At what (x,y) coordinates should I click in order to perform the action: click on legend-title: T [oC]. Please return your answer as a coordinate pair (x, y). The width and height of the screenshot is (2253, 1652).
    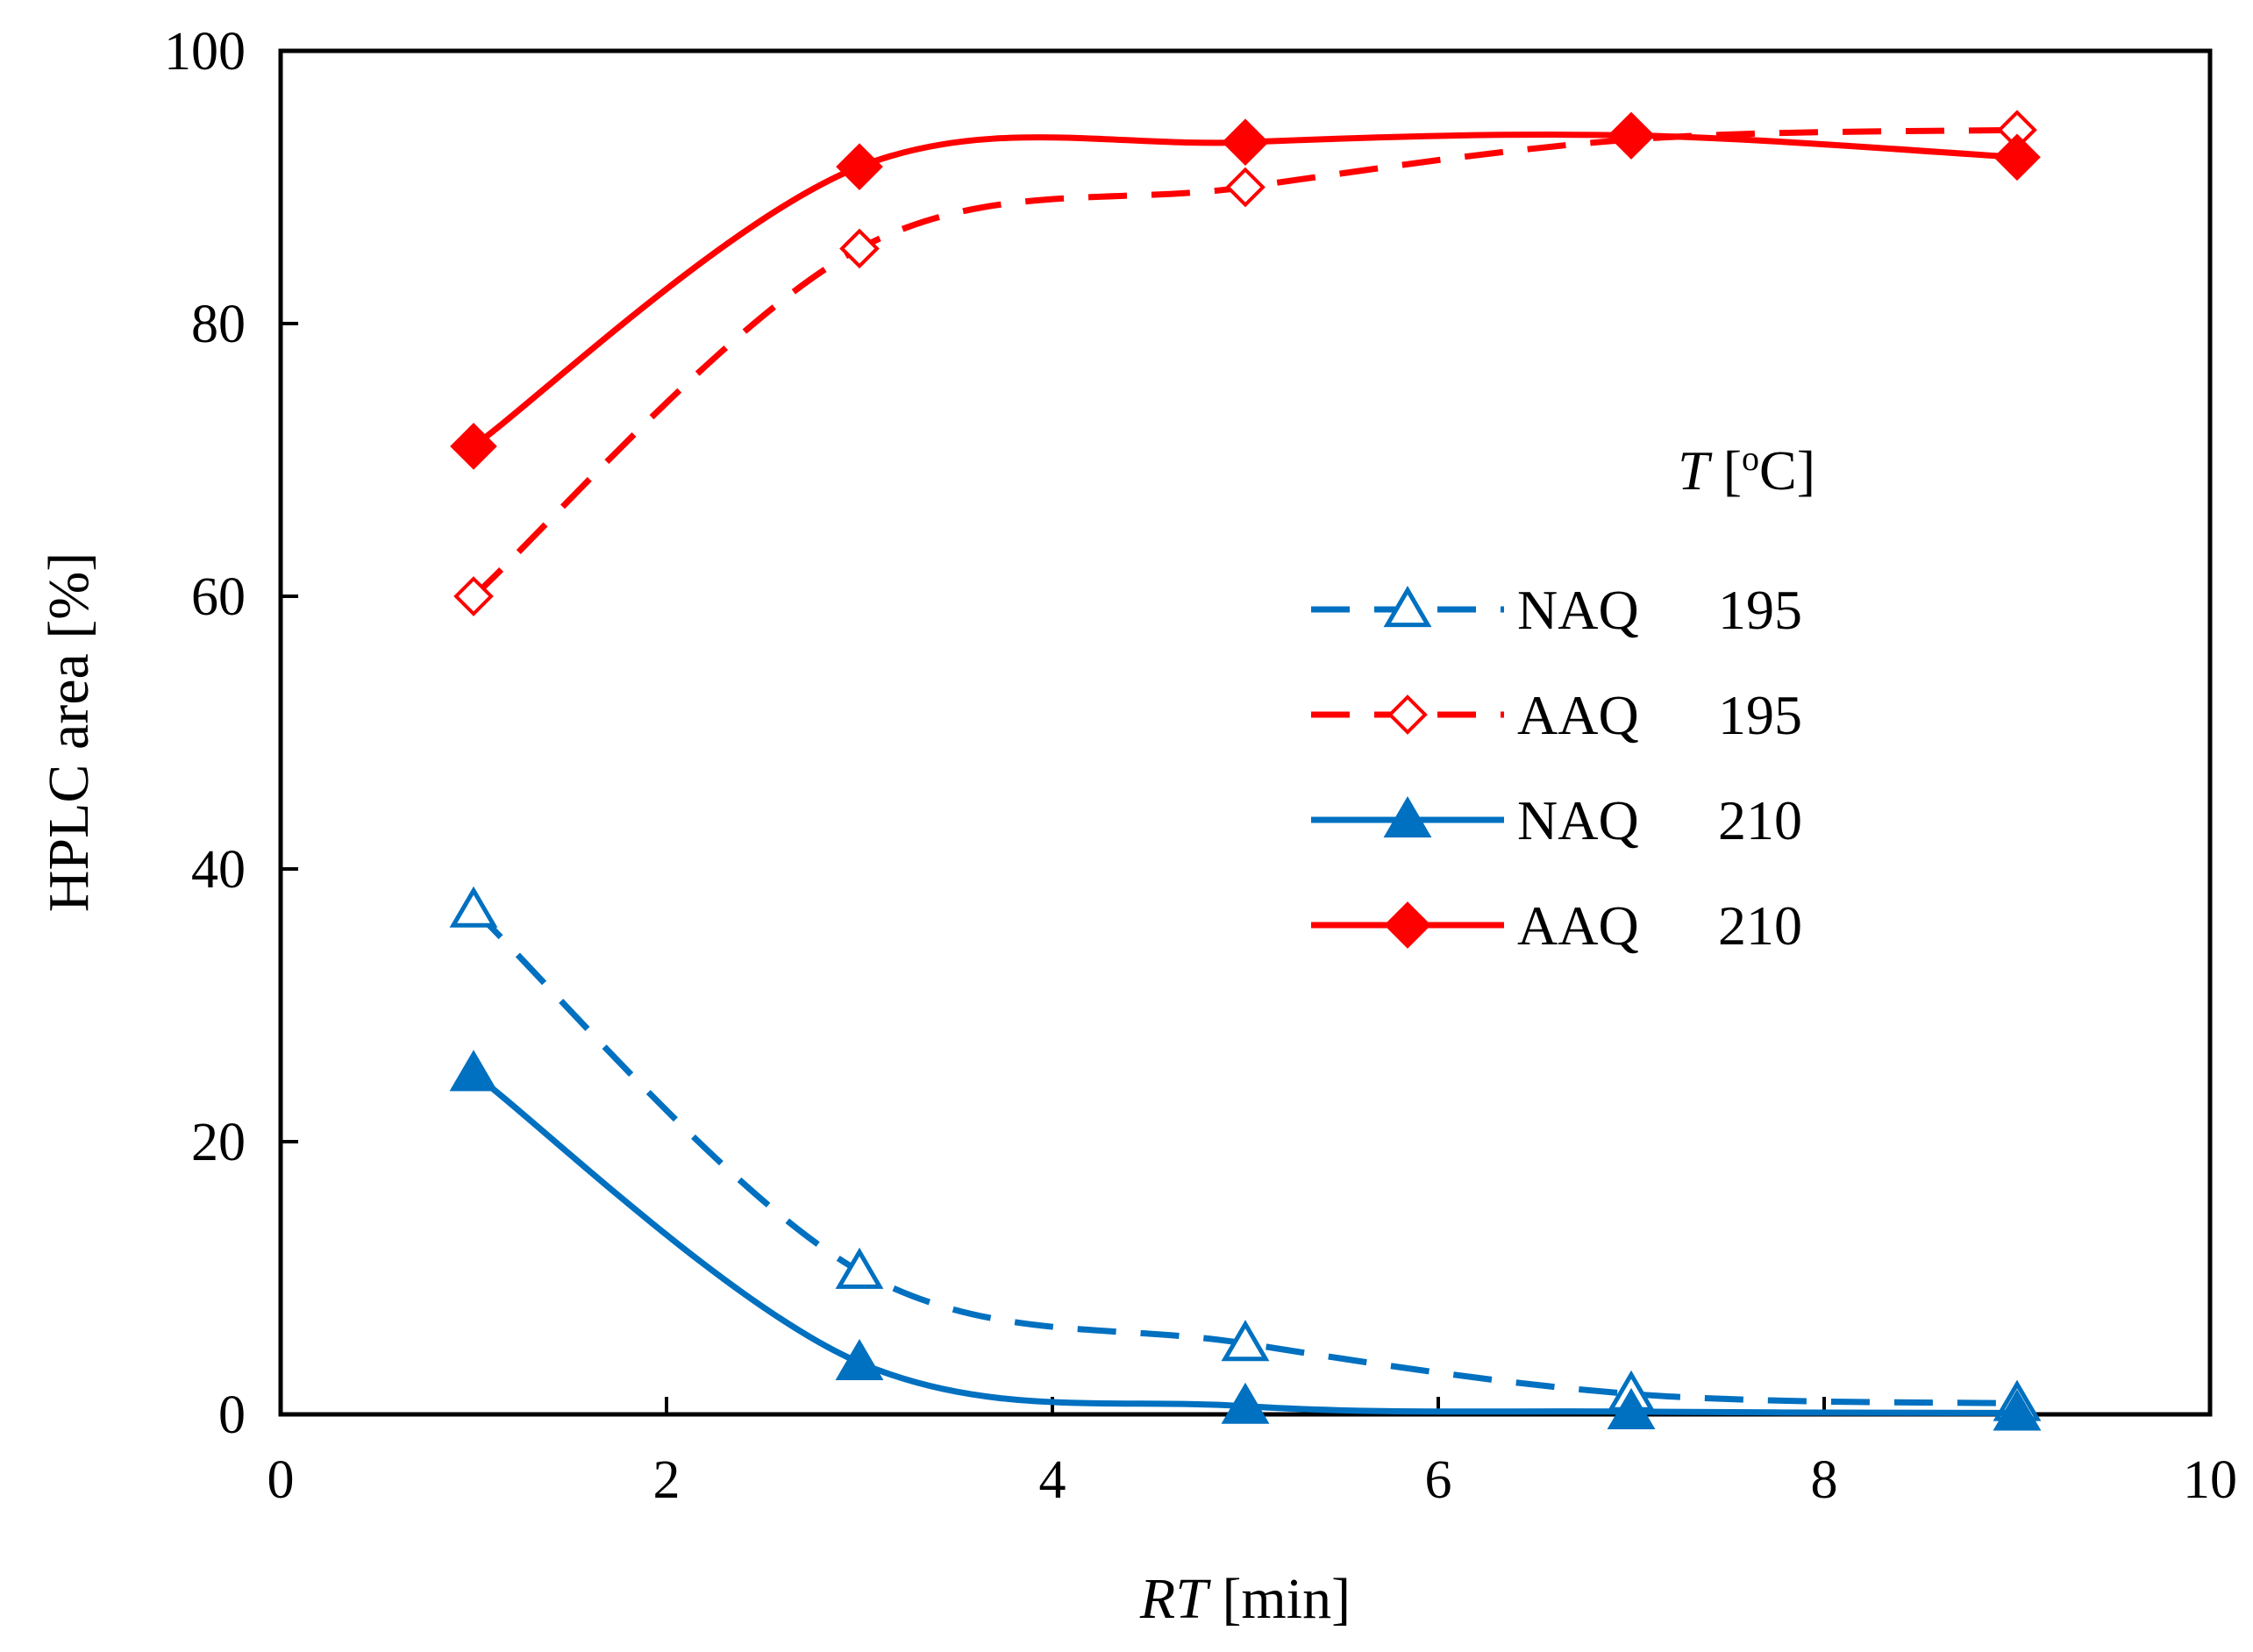
    Looking at the image, I should click on (1747, 470).